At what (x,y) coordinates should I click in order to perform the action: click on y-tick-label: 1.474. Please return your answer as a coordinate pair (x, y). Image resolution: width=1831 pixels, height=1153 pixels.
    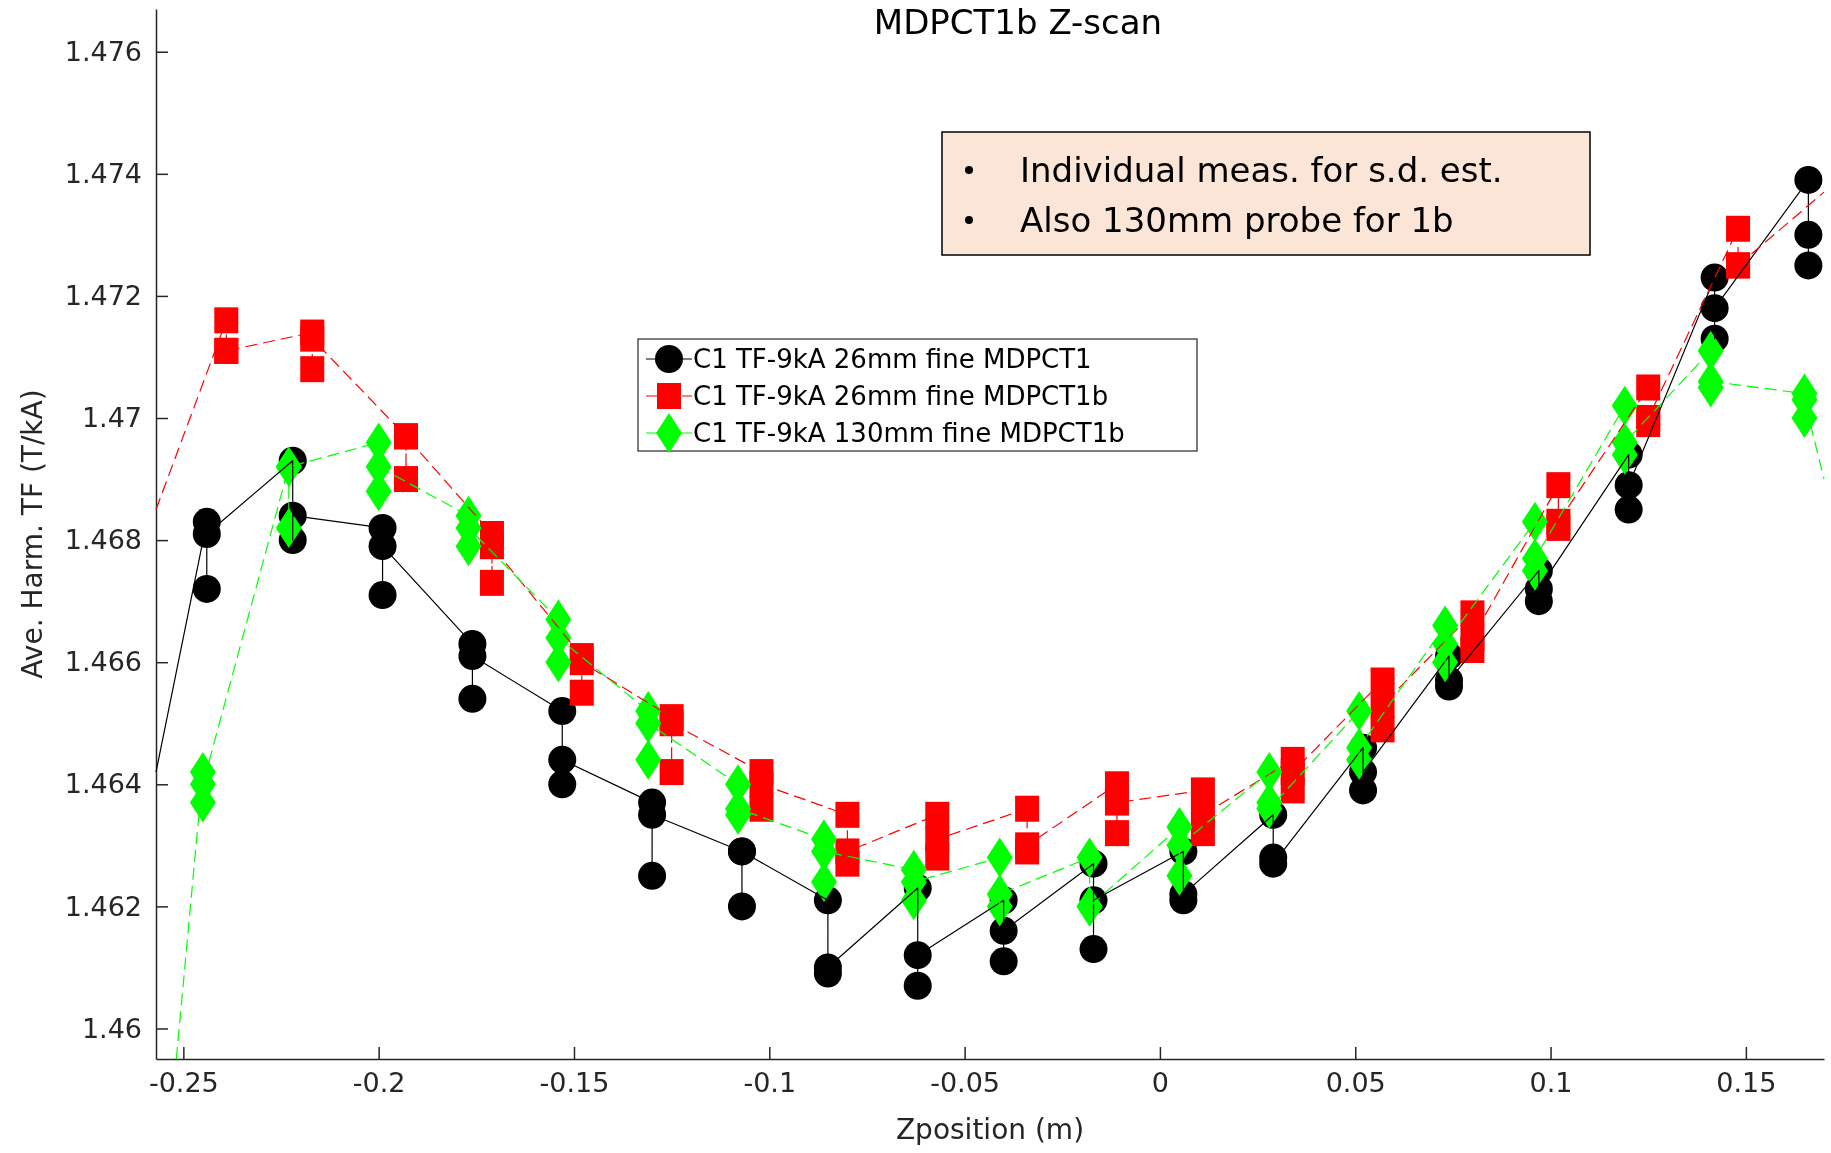
    Looking at the image, I should click on (103, 173).